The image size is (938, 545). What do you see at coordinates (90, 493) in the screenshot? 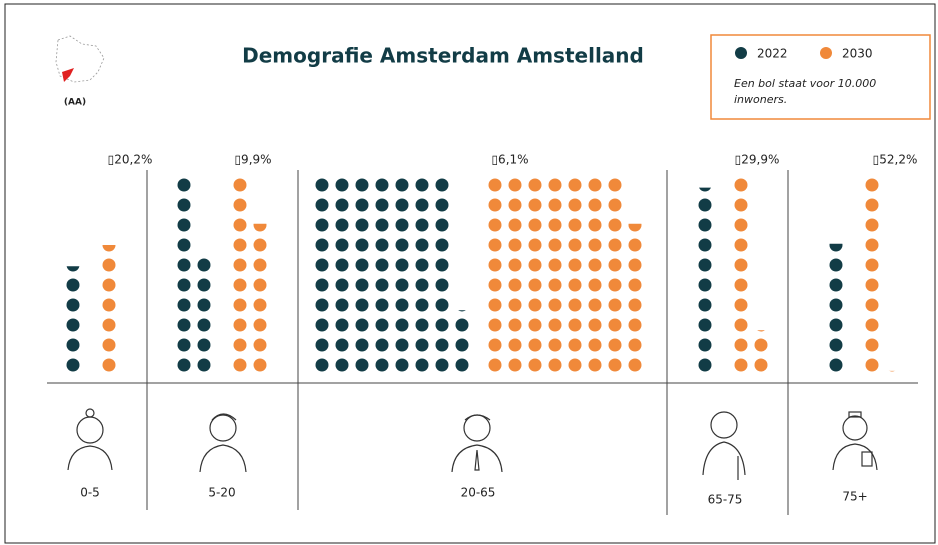
I see `category-label: 0-5` at bounding box center [90, 493].